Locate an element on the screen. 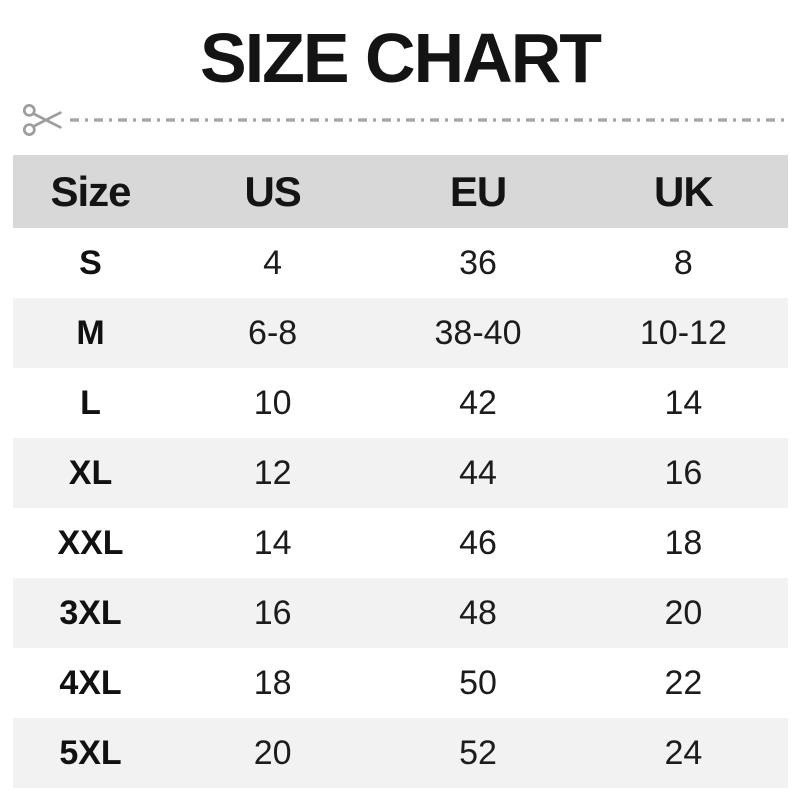  column-header-size: Size is located at coordinates (90, 191).